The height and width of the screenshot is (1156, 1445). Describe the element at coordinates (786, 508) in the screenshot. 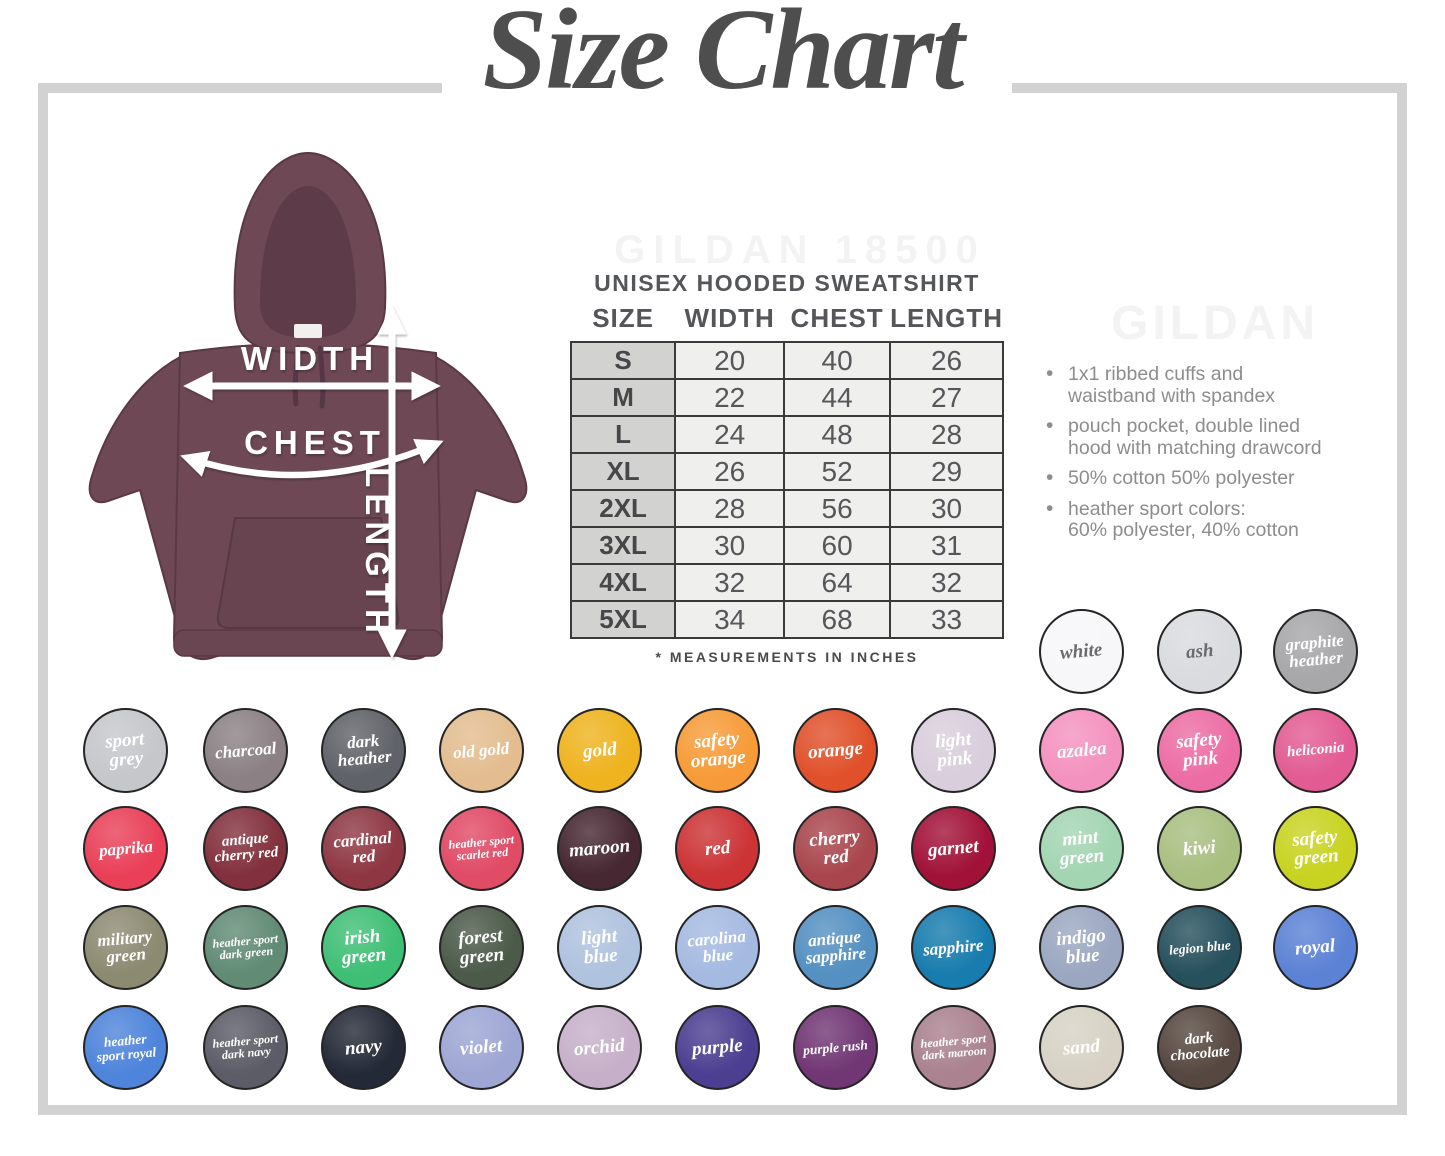

I see `size-row-2xl: 2XL 28 56 30` at that location.